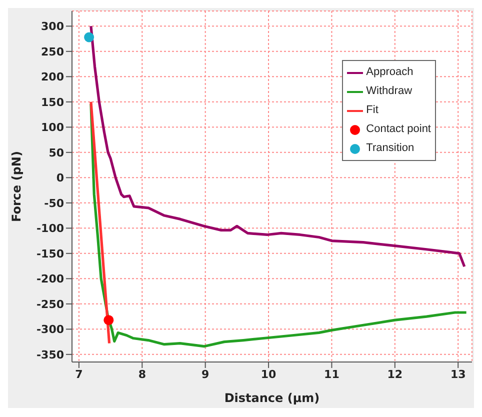  I want to click on x-tick-label: 11, so click(332, 374).